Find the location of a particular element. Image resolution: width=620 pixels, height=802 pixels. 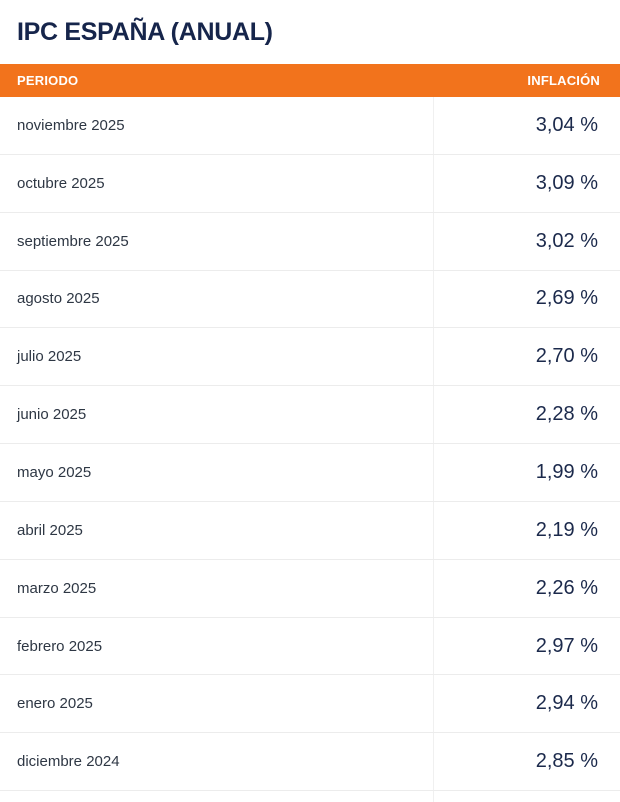

inflation-cell: 2,19 % is located at coordinates (526, 530).